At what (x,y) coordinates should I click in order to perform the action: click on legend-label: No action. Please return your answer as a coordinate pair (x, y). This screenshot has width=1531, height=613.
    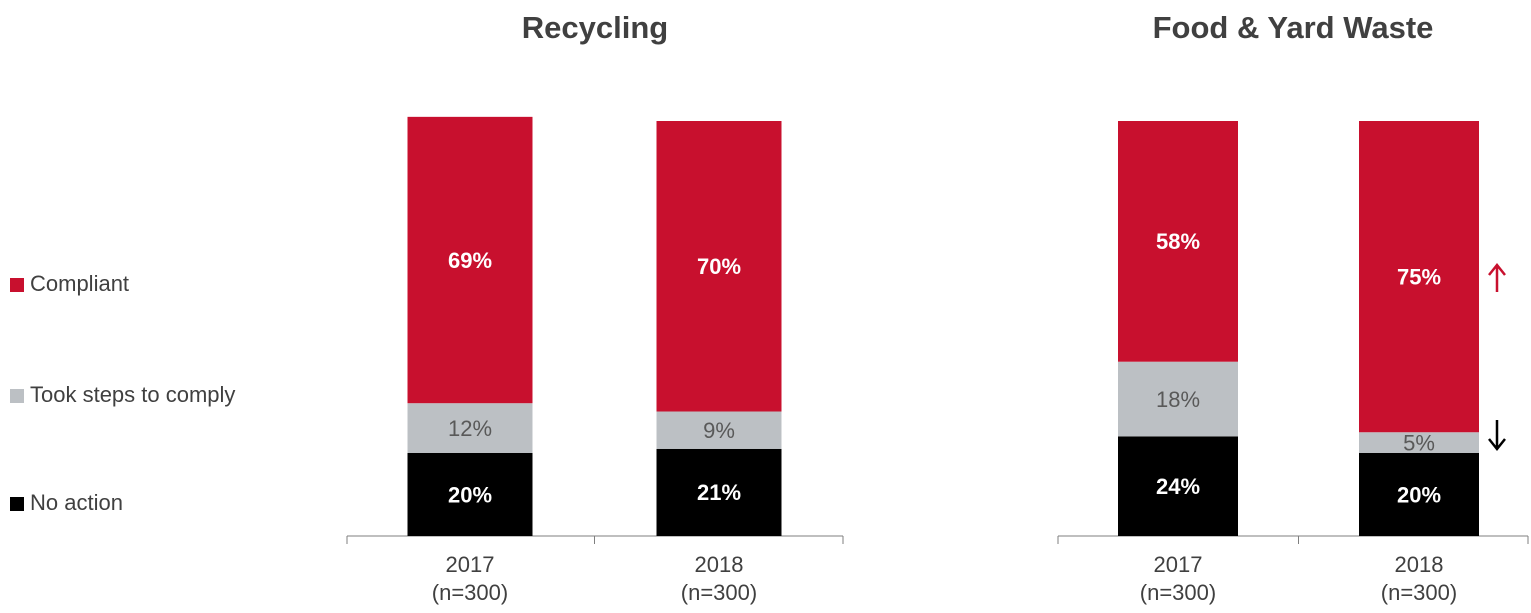
    Looking at the image, I should click on (76, 502).